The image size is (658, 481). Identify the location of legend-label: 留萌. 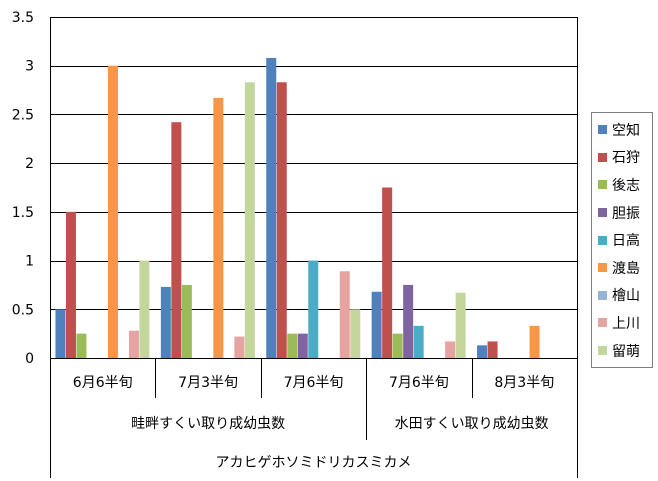
(626, 351).